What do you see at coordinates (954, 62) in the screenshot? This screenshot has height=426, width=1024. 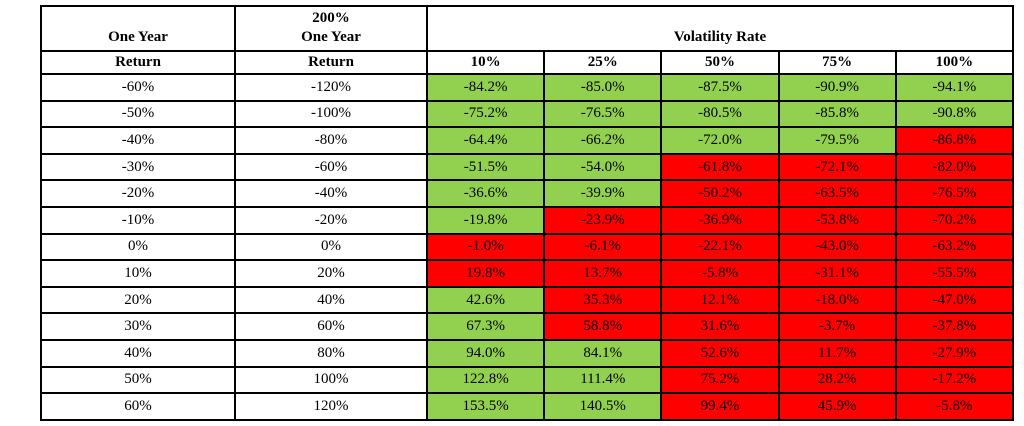 I see `header-vol-col-100: 100%` at bounding box center [954, 62].